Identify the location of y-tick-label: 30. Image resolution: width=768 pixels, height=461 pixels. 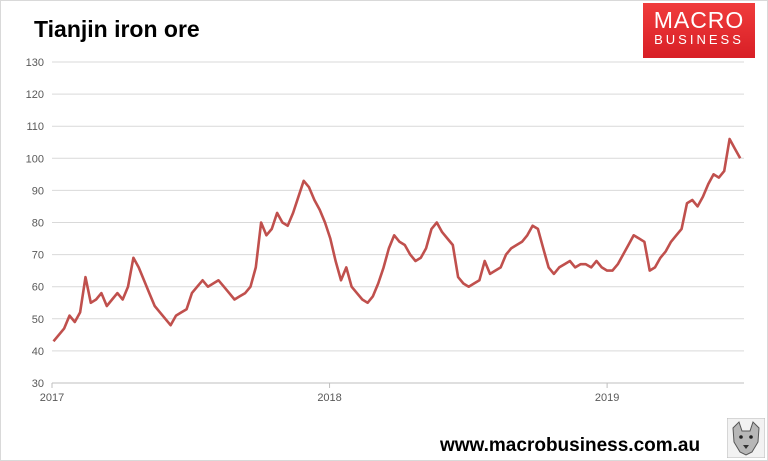
(38, 384).